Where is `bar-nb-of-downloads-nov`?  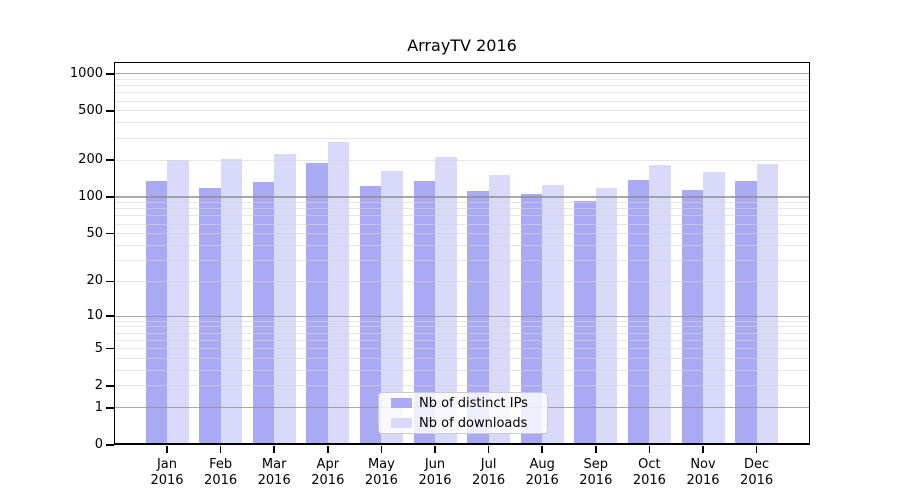
bar-nb-of-downloads-nov is located at coordinates (714, 308).